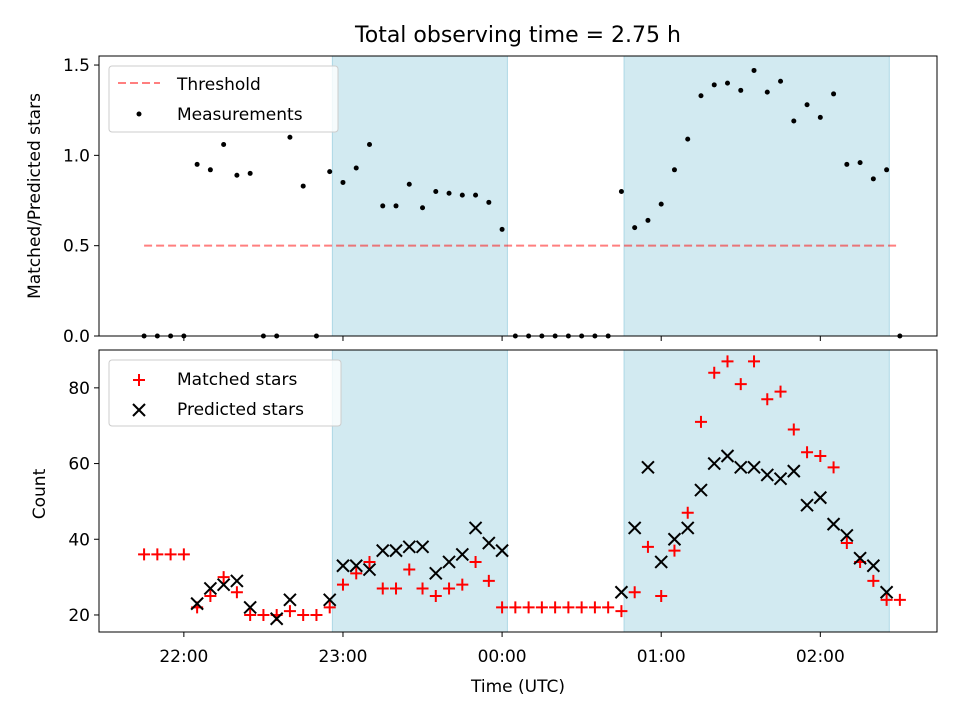 The height and width of the screenshot is (720, 960). Describe the element at coordinates (225, 393) in the screenshot. I see `bottom-legend-box` at that location.